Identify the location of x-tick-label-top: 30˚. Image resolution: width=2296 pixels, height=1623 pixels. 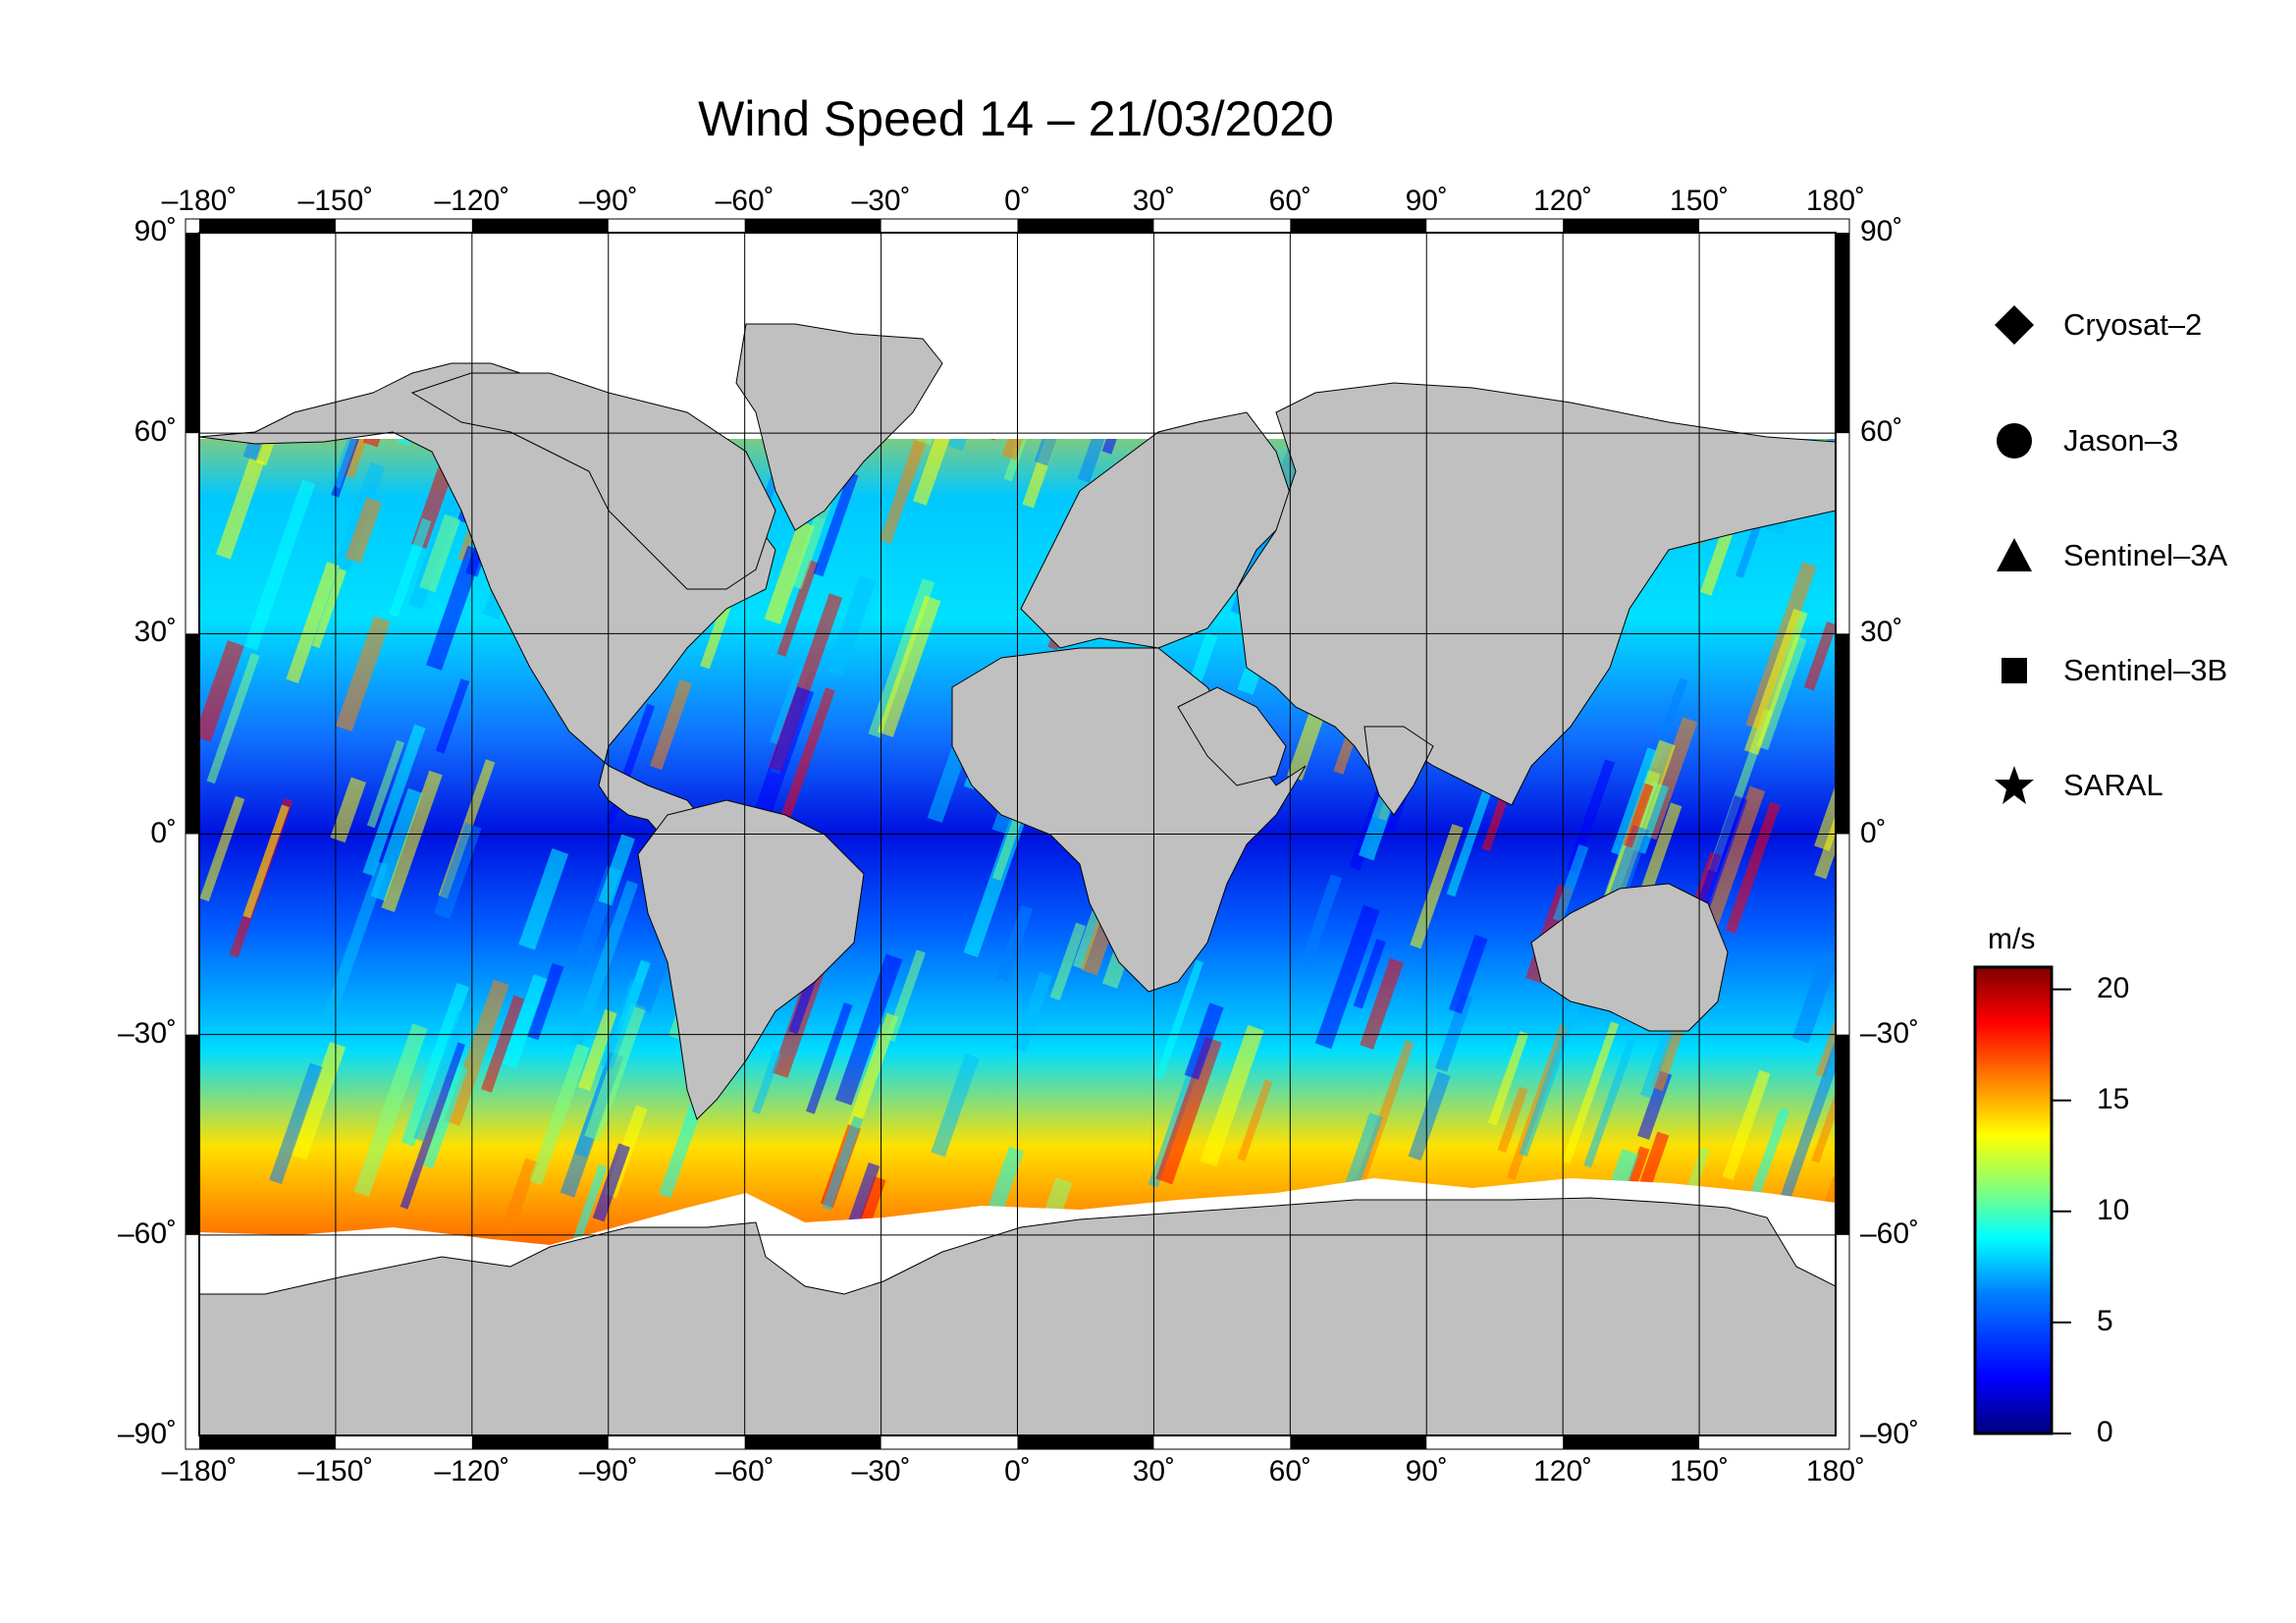
(1154, 201).